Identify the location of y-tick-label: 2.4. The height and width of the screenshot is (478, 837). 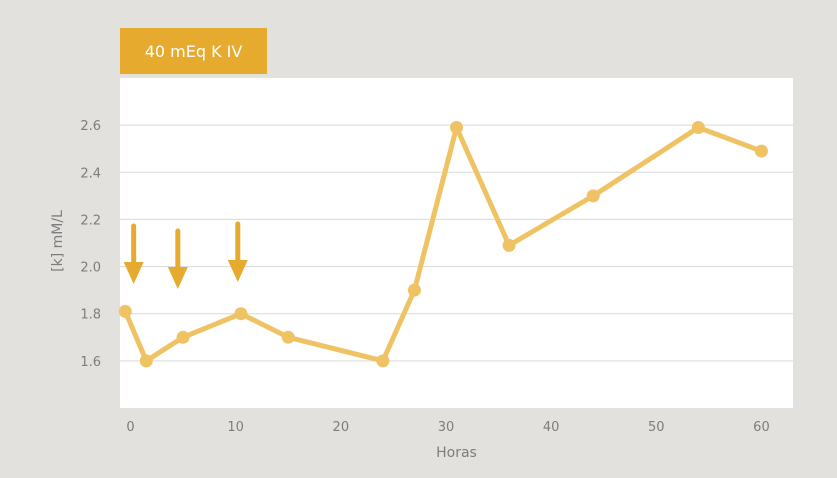
(90, 173).